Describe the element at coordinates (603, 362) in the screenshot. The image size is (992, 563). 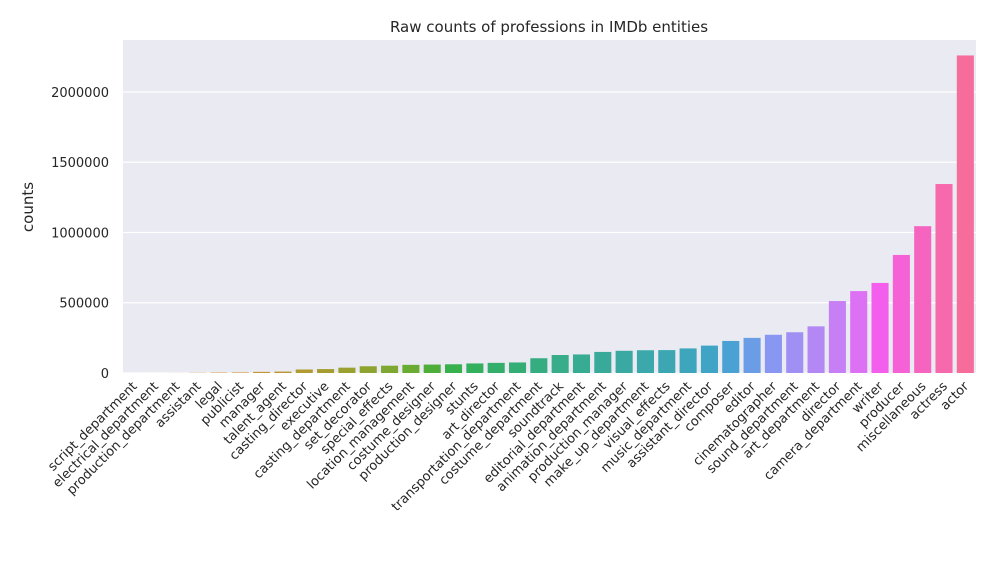
I see `bar-animation-department` at that location.